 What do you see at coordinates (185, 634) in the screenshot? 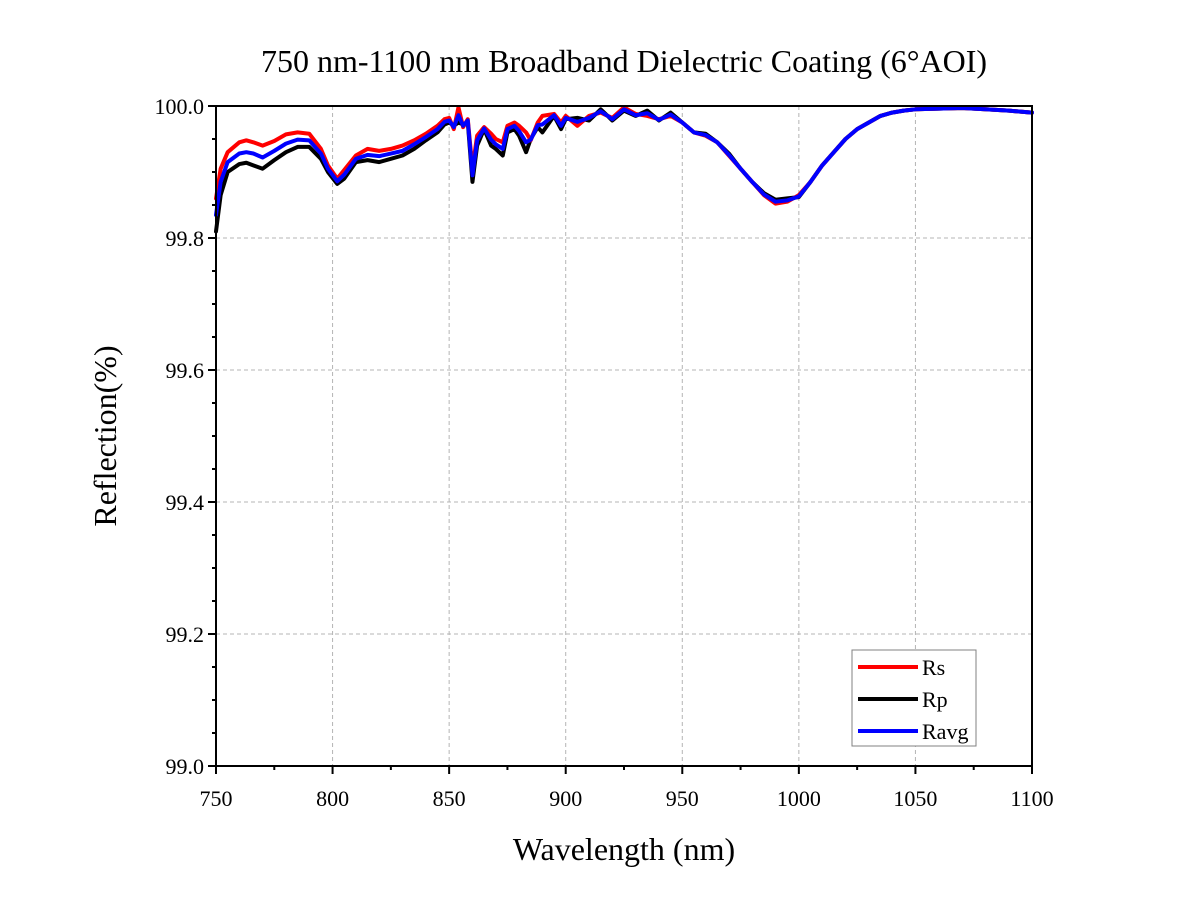
I see `y-tick-label: 99.2` at bounding box center [185, 634].